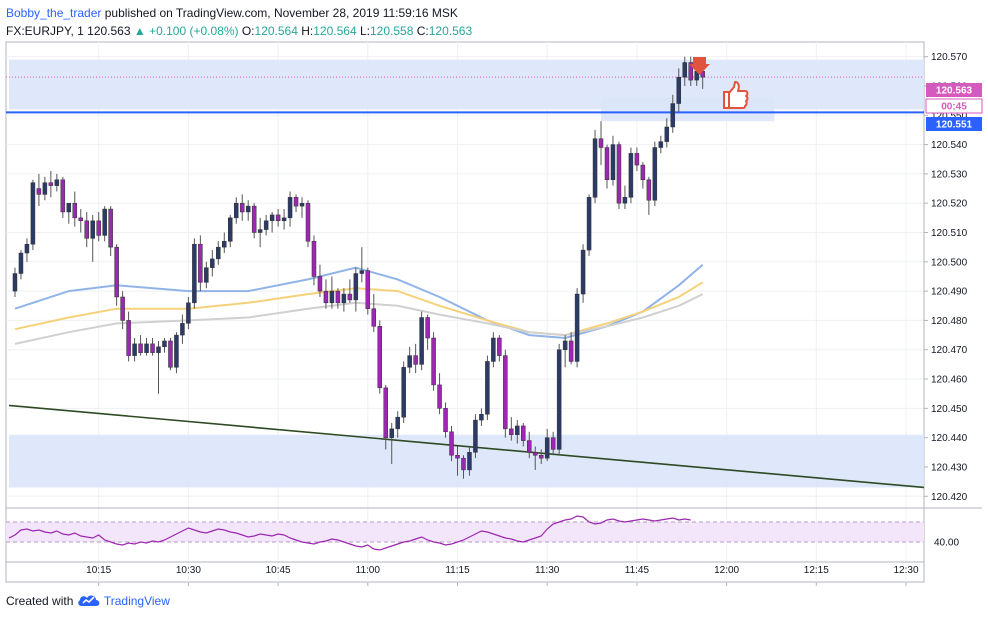 This screenshot has height=618, width=988. I want to click on y-tick-label: 120.550, so click(949, 116).